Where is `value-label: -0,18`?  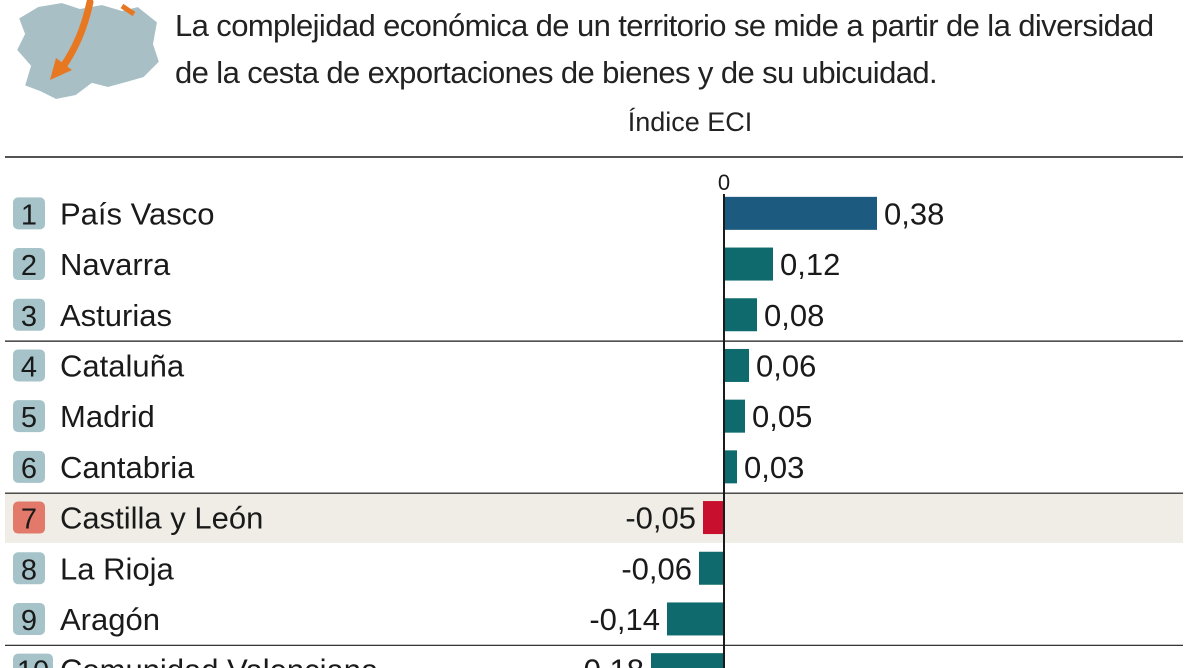
value-label: -0,18 is located at coordinates (608, 660).